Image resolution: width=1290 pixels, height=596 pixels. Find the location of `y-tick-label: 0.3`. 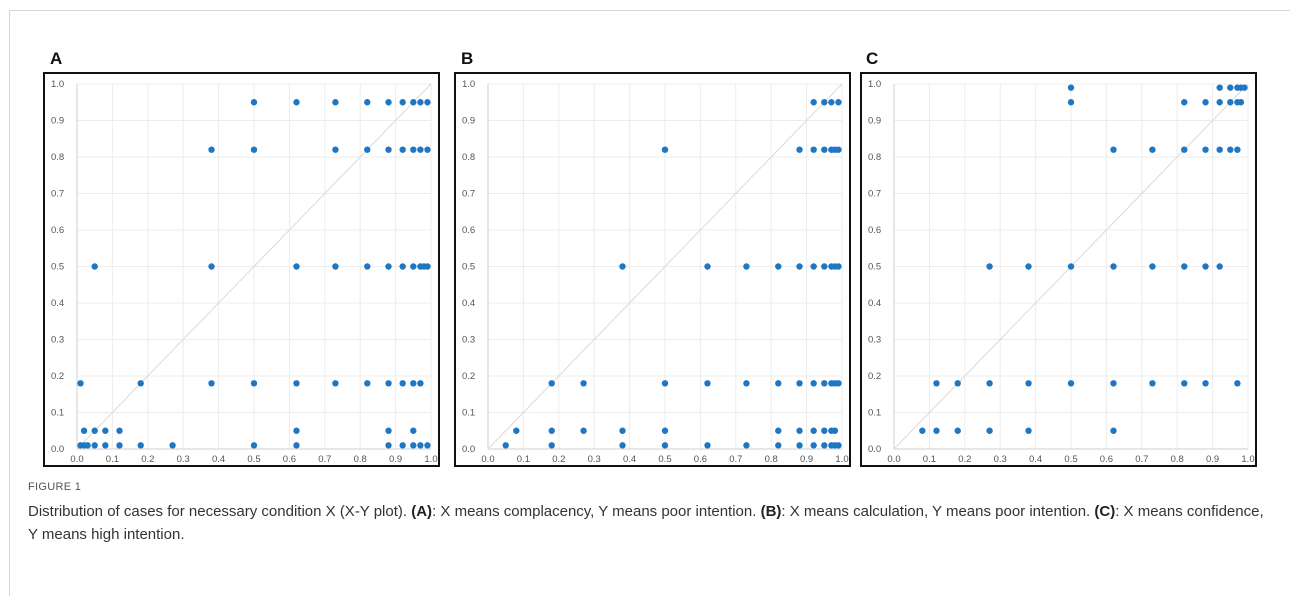

y-tick-label: 0.3 is located at coordinates (468, 340).